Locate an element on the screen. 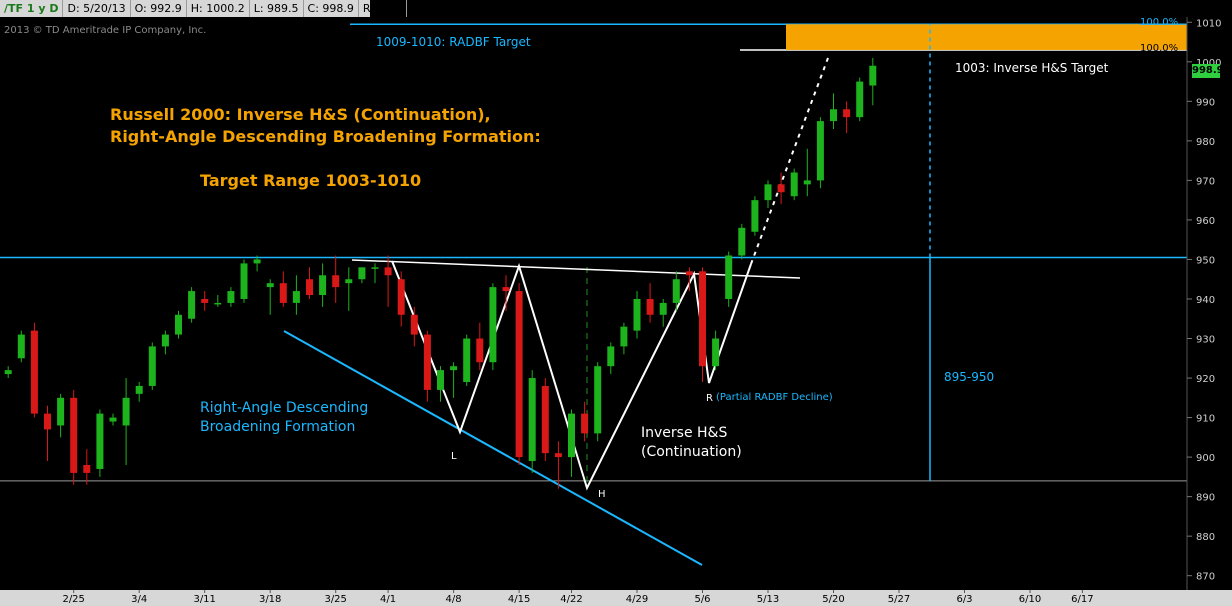  y-tick-label: 870 is located at coordinates (1205, 577).